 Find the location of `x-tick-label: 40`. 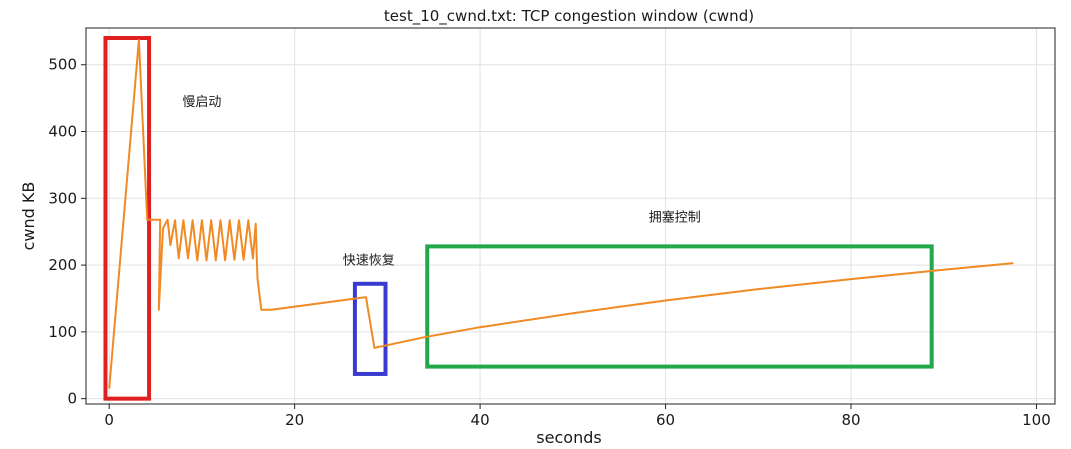

x-tick-label: 40 is located at coordinates (480, 420).